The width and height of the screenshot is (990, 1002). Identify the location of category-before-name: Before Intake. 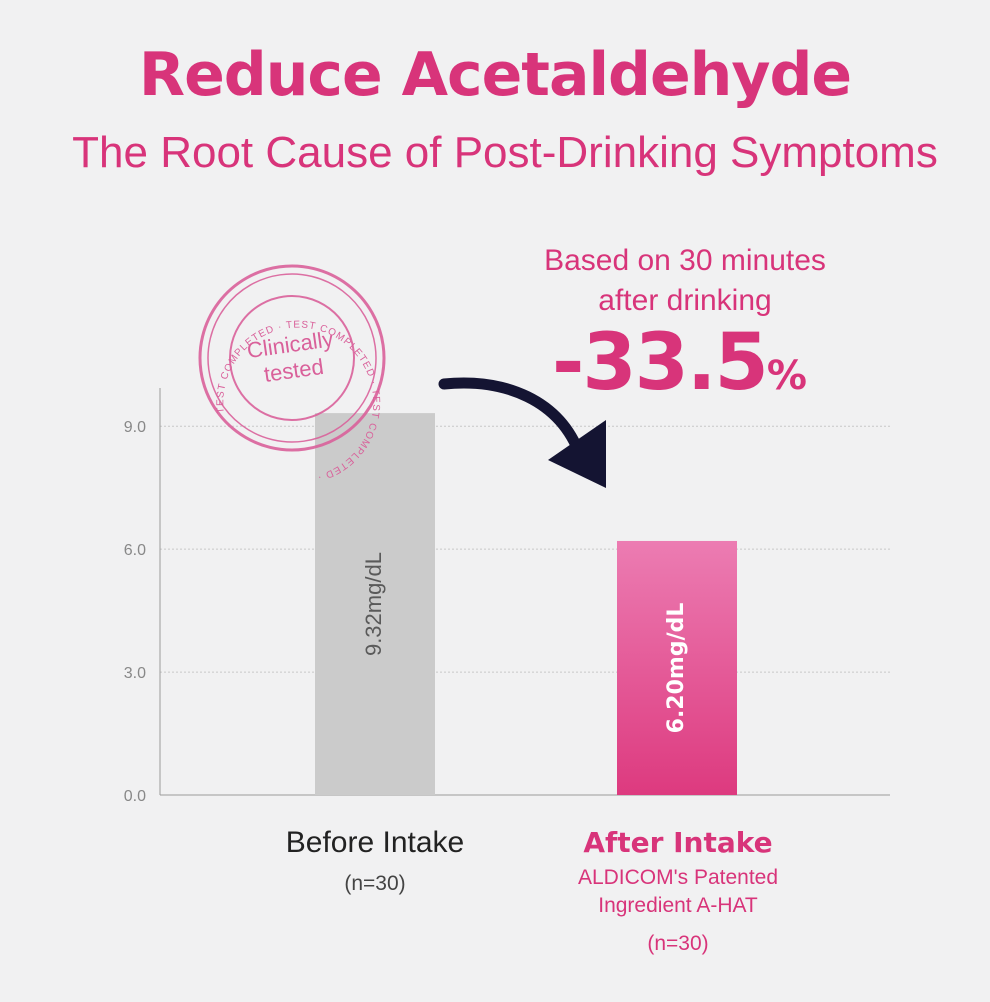
(375, 842).